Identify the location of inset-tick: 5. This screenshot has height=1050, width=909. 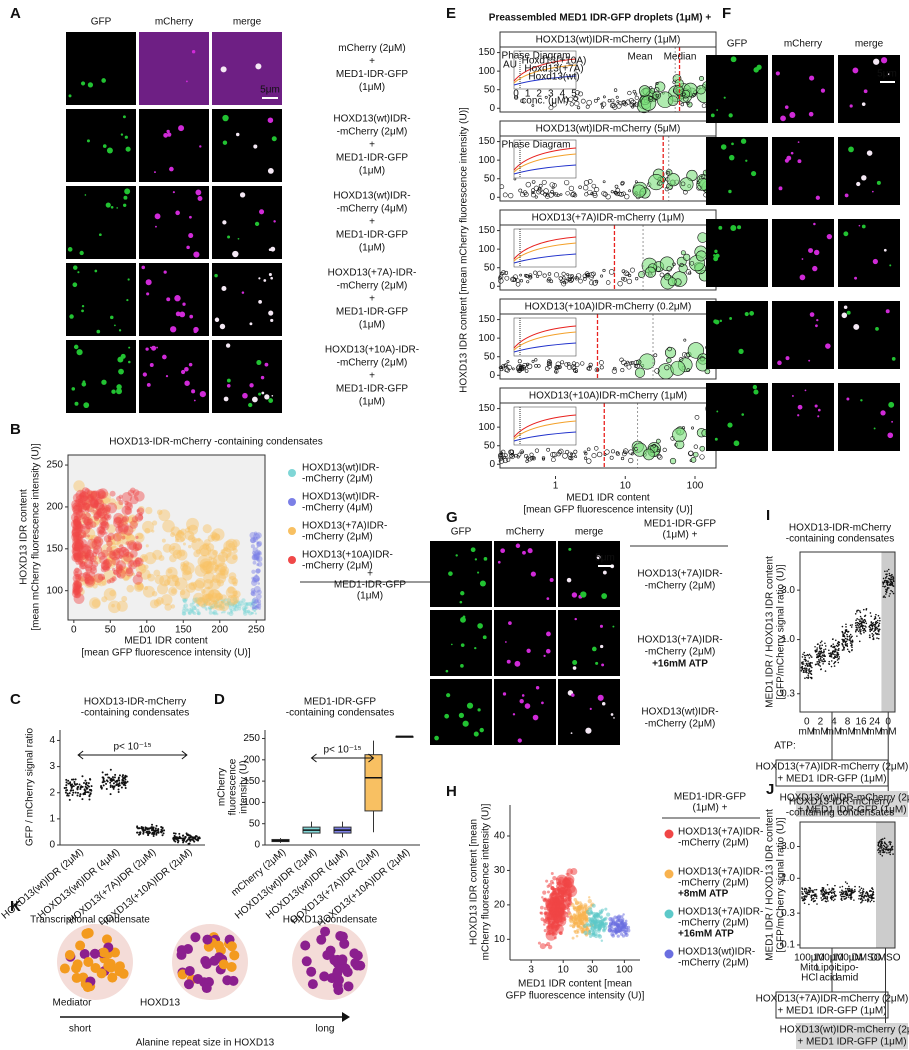
(574, 94).